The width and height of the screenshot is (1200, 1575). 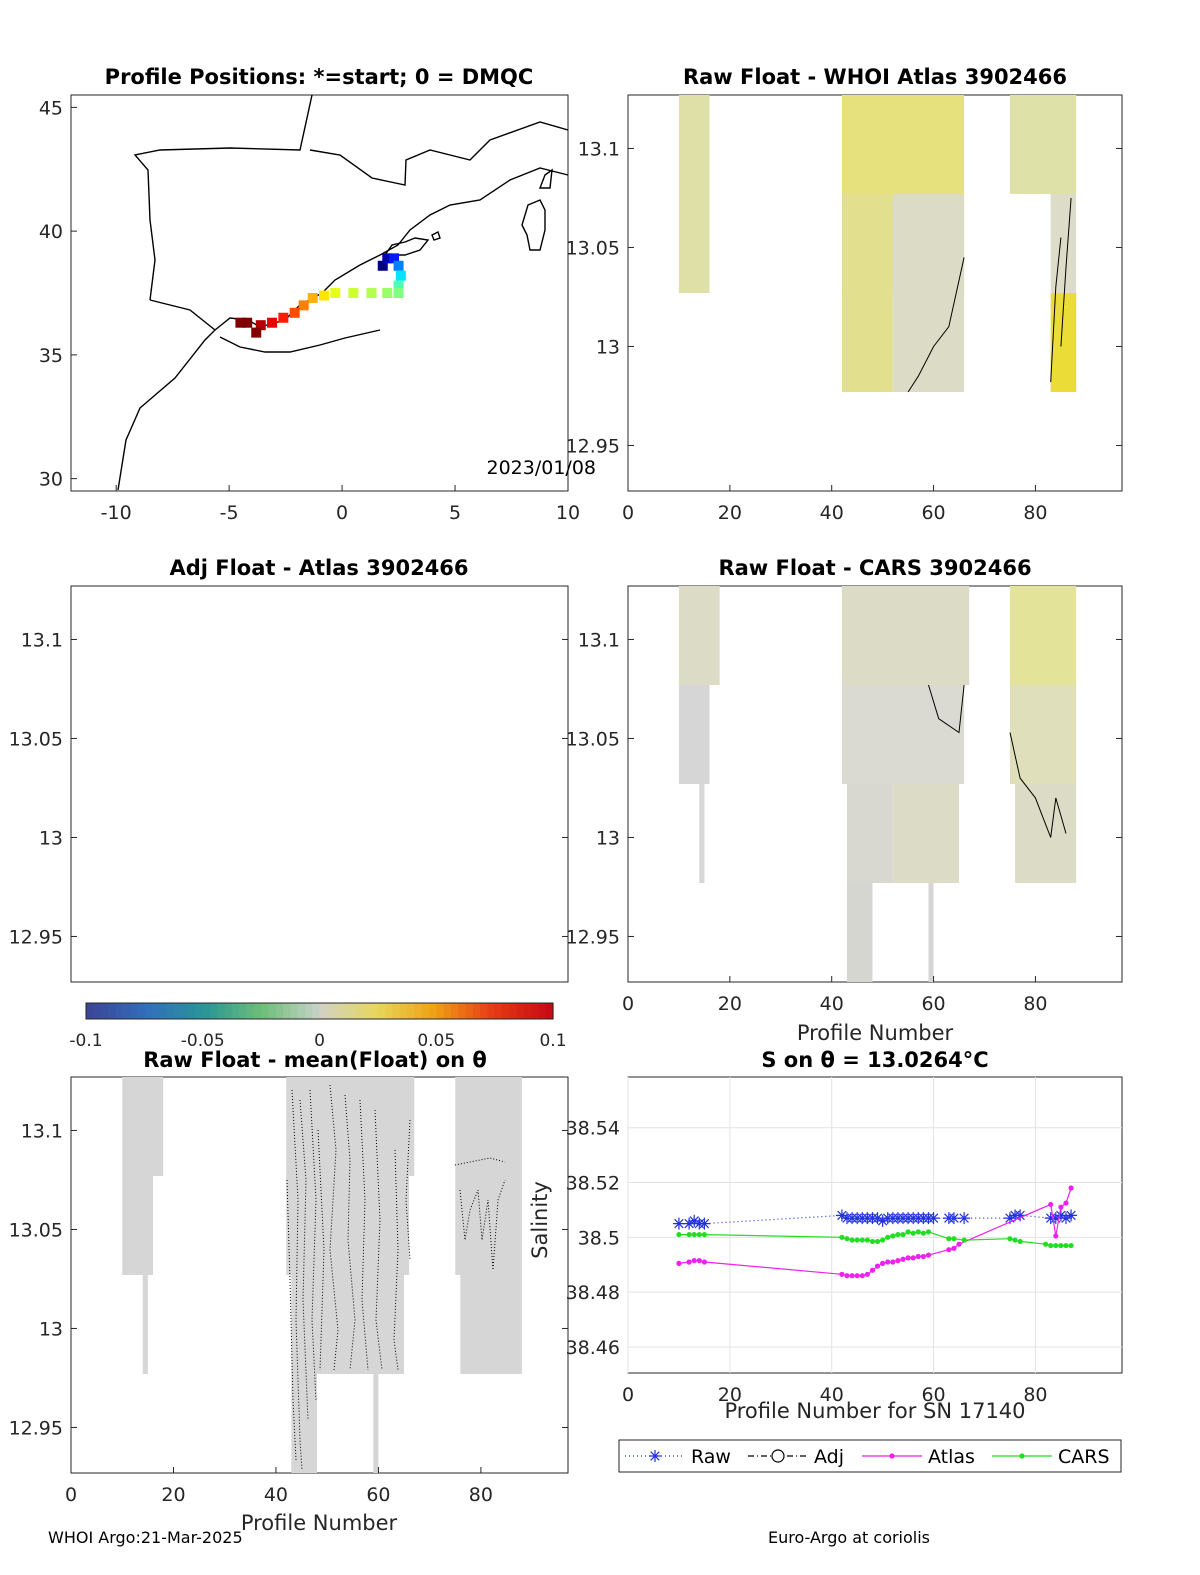 I want to click on whoi-ticks: 13.1 13.05 13 12.95 0 20 40 60 80, so click(x=844, y=331).